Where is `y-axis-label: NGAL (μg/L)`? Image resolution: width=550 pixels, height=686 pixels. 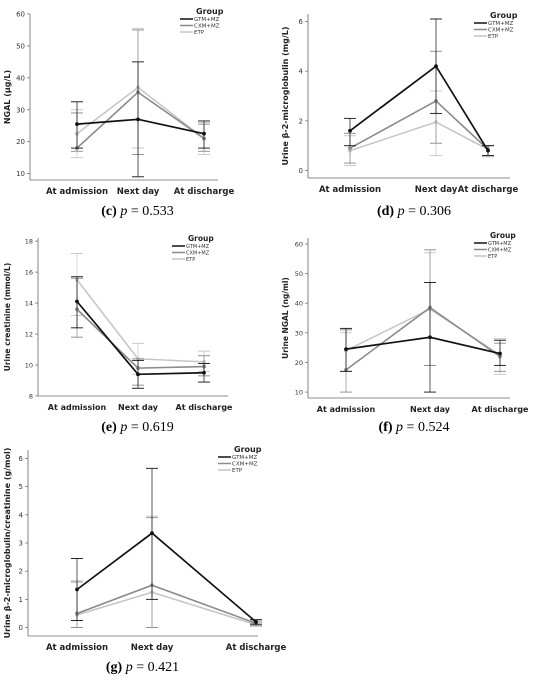 y-axis-label: NGAL (μg/L) is located at coordinates (7, 97).